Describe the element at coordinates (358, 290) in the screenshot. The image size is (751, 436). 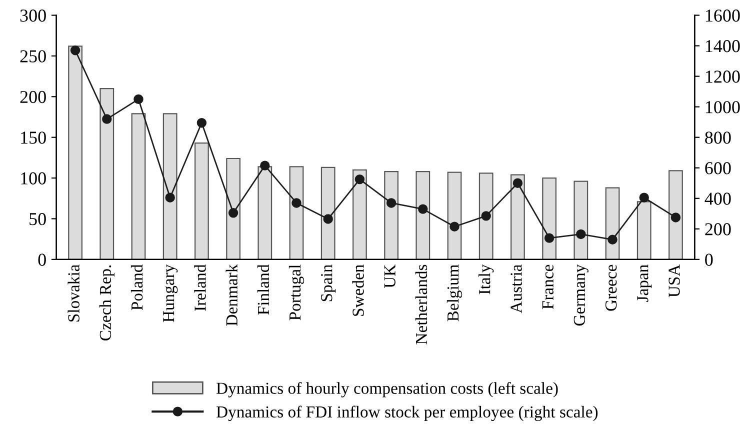
I see `x-tick-label: Sweden` at that location.